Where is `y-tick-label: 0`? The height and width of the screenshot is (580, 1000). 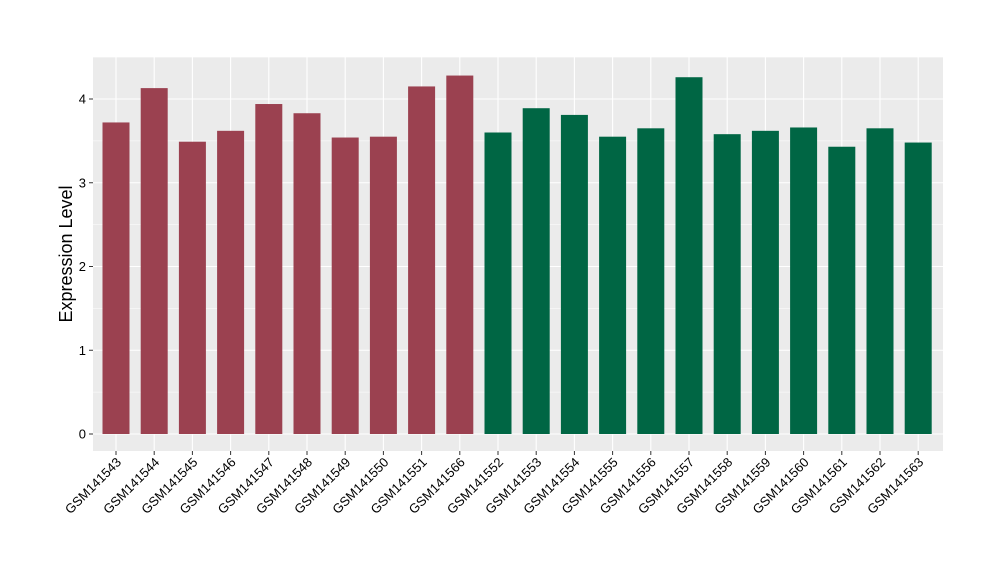 y-tick-label: 0 is located at coordinates (82, 434).